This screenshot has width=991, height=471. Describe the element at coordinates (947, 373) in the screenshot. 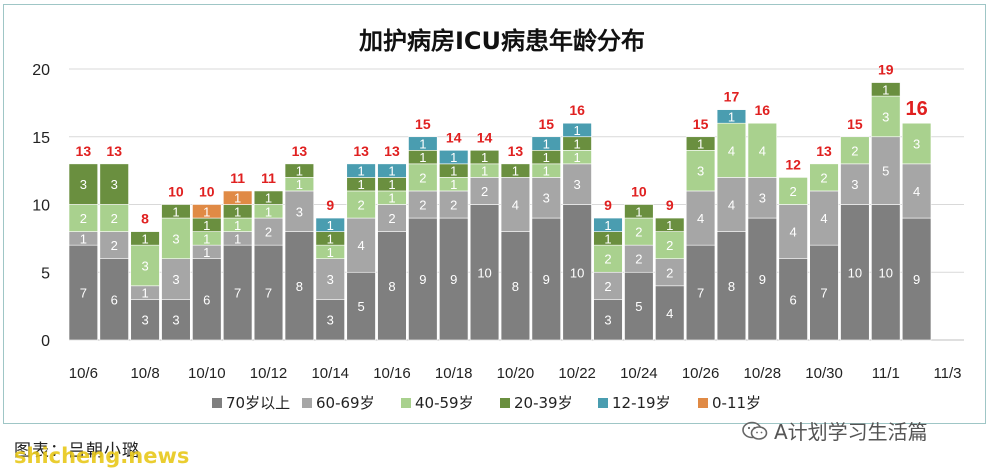

I see `x-tick-label: 11/3` at that location.